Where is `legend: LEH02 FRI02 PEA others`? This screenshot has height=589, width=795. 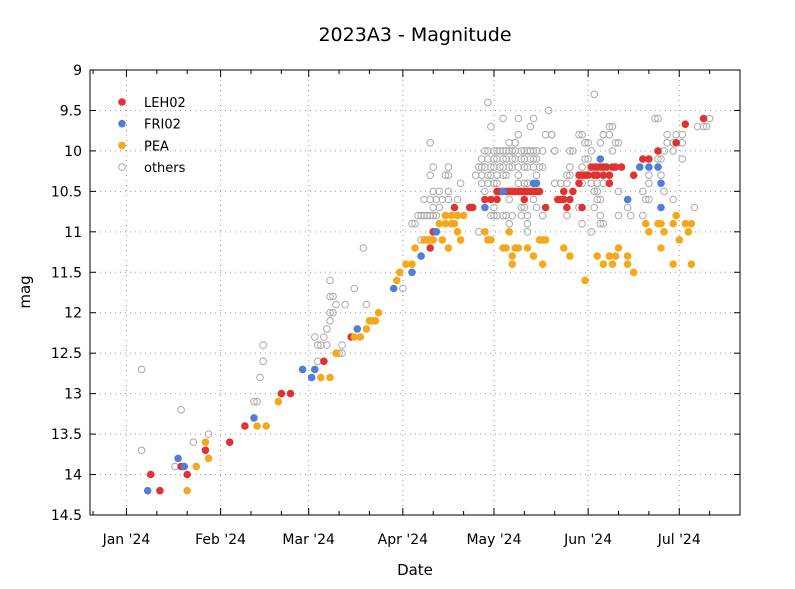
legend: LEH02 FRI02 PEA others is located at coordinates (152, 136).